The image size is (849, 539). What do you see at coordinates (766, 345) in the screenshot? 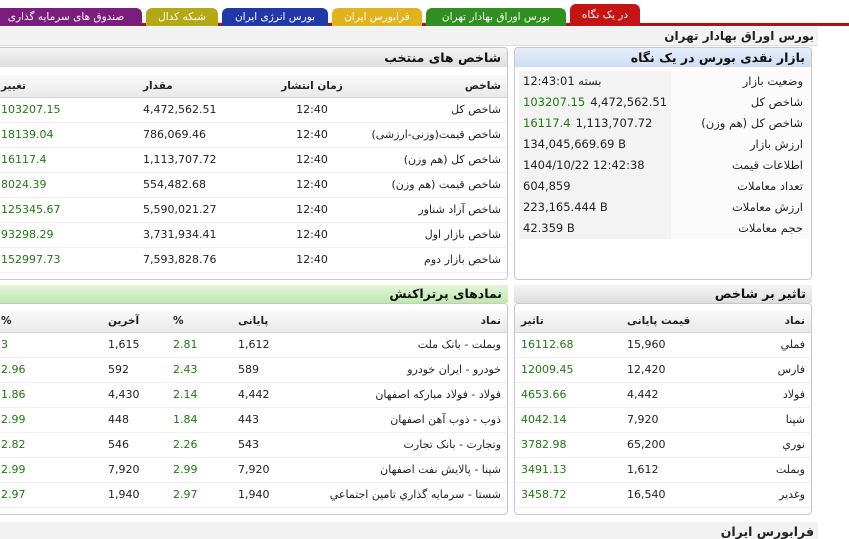
I see `symbol-cell: فملي` at bounding box center [766, 345].